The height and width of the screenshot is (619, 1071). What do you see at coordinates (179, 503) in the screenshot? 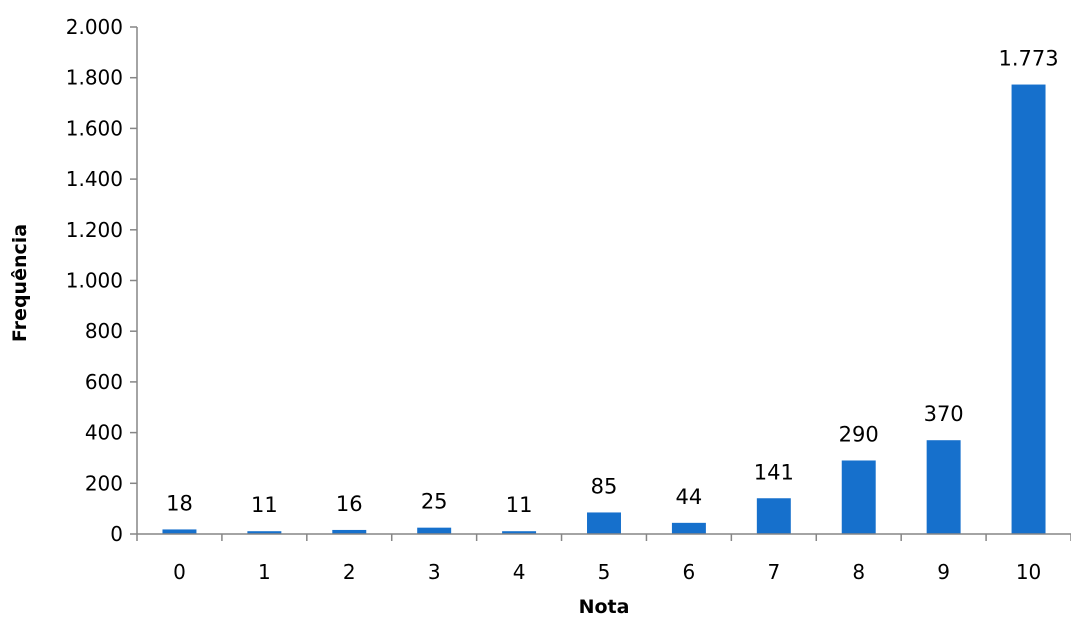
I see `data-label: 18` at bounding box center [179, 503].